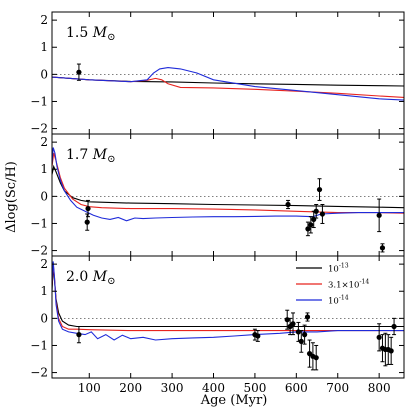  I want to click on x-tick-label: 500, so click(254, 388).